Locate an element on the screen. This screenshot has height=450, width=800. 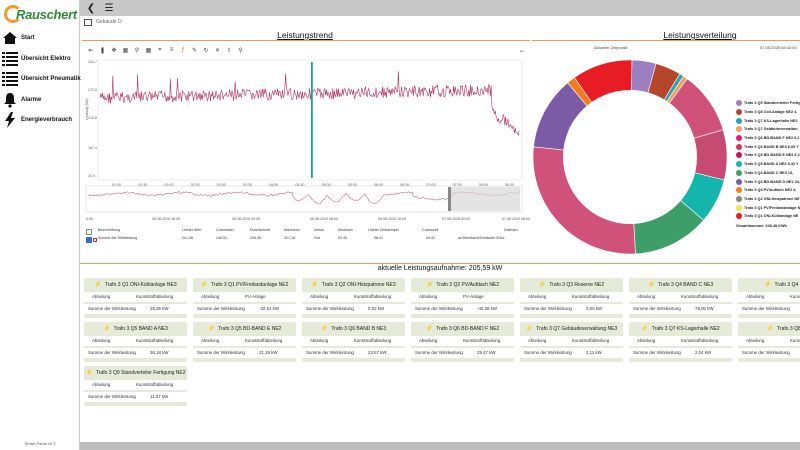
table-icon: ▦ is located at coordinates (125, 50).